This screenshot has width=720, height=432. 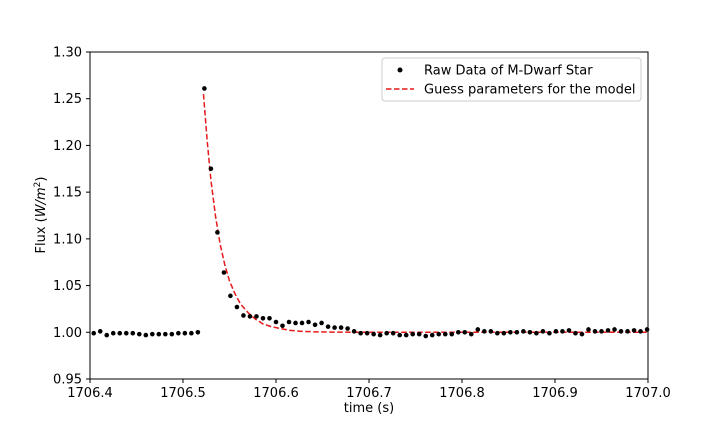 What do you see at coordinates (67, 380) in the screenshot?
I see `y-tick-label: 0.95` at bounding box center [67, 380].